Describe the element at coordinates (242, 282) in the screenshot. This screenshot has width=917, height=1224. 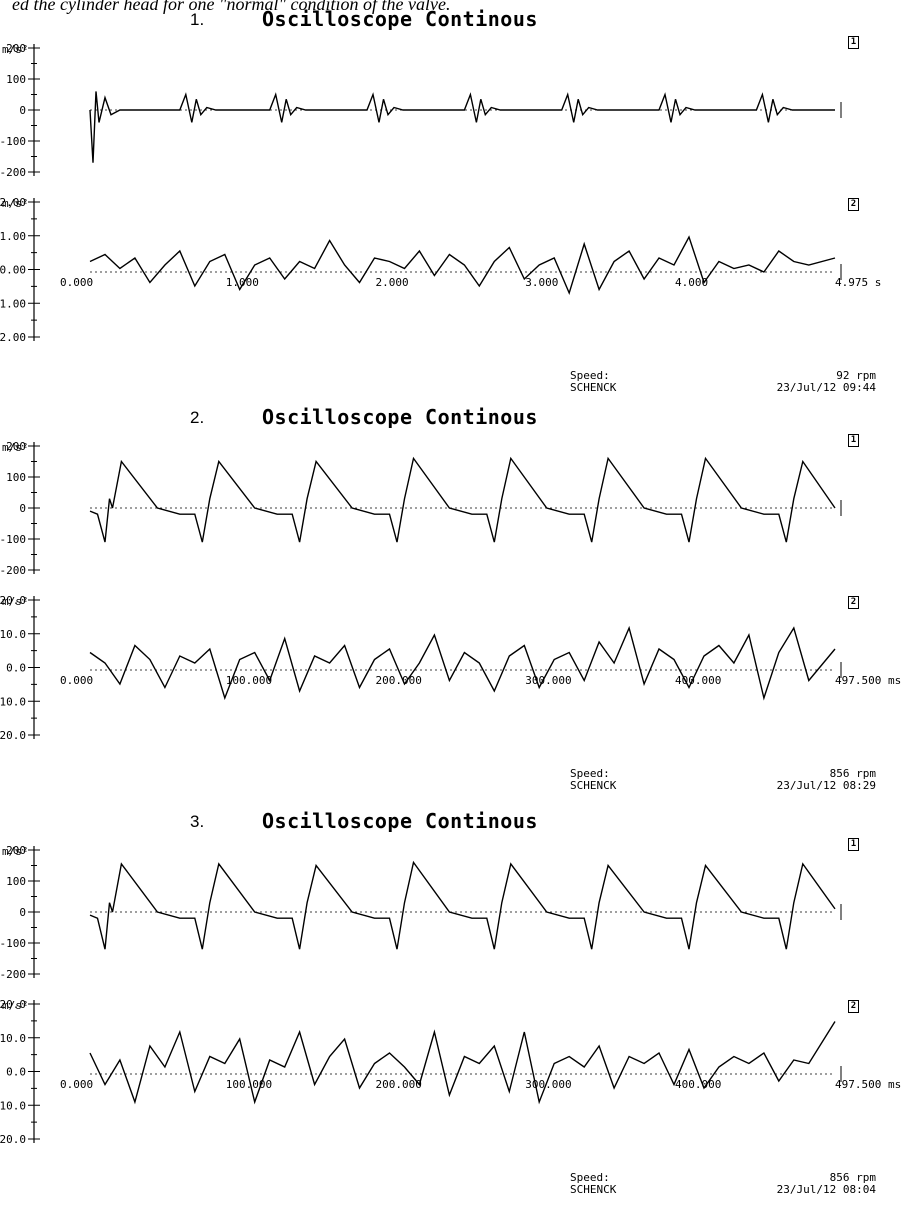
I see `x-tick-label: 1.000` at that location.